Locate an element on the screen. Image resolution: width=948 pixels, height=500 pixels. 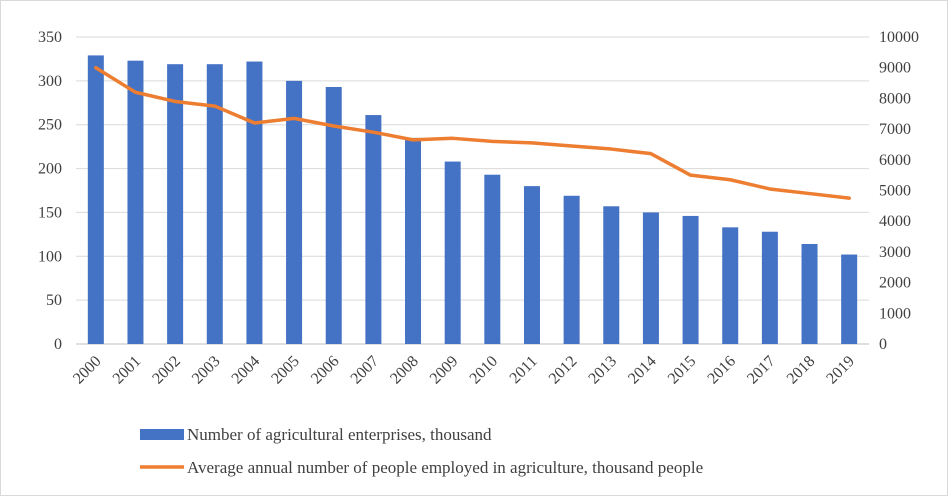
left-tick-label: 100 is located at coordinates (50, 256).